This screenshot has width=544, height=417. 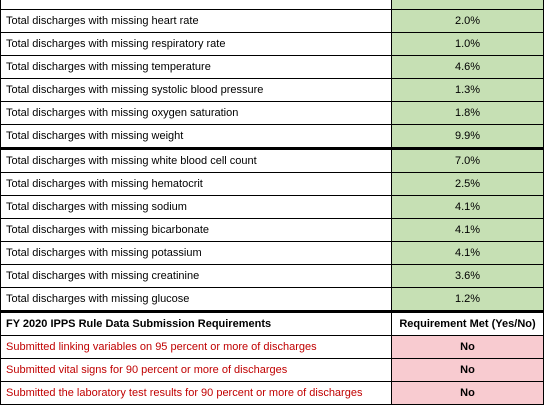 I want to click on label-cell, so click(x=196, y=5).